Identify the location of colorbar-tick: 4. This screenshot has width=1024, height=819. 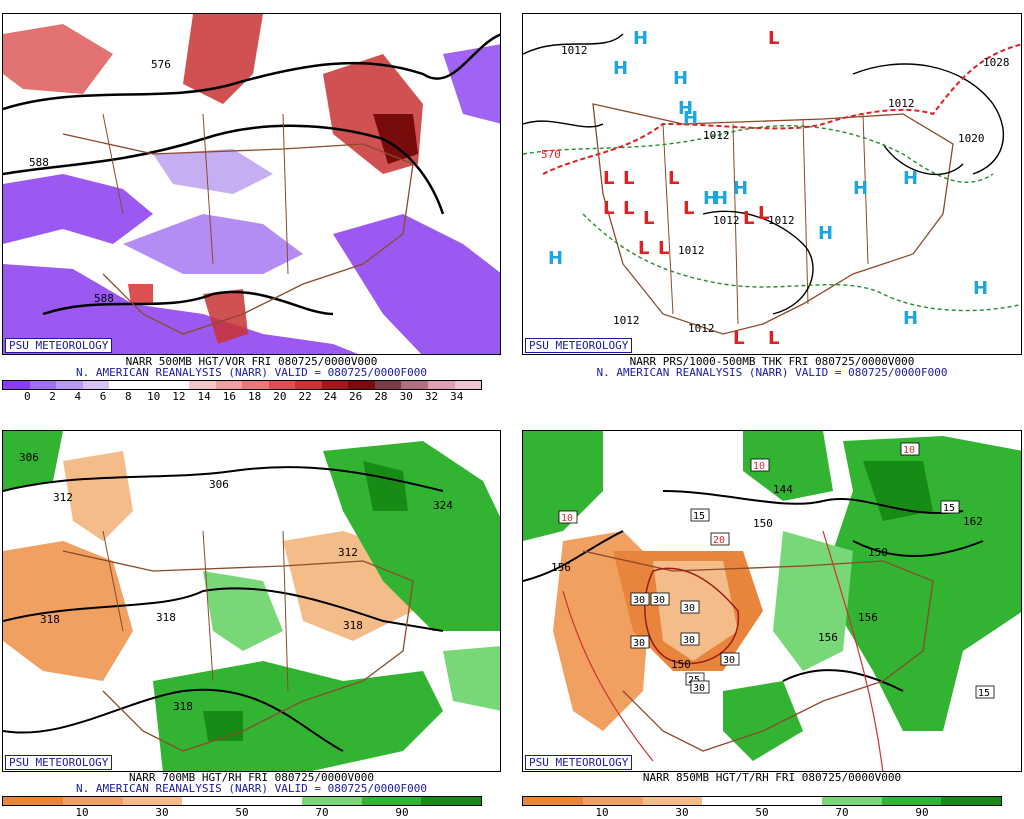
(78, 396).